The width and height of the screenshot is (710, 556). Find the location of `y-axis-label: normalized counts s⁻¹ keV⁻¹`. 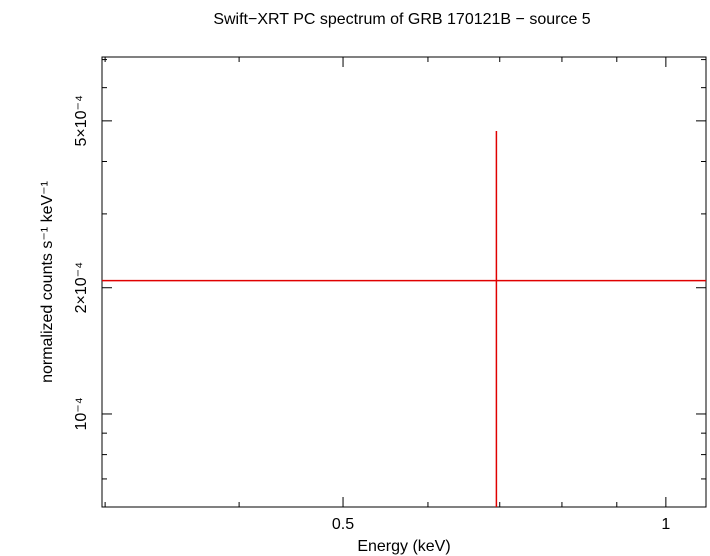

y-axis-label: normalized counts s⁻¹ keV⁻¹ is located at coordinates (47, 282).